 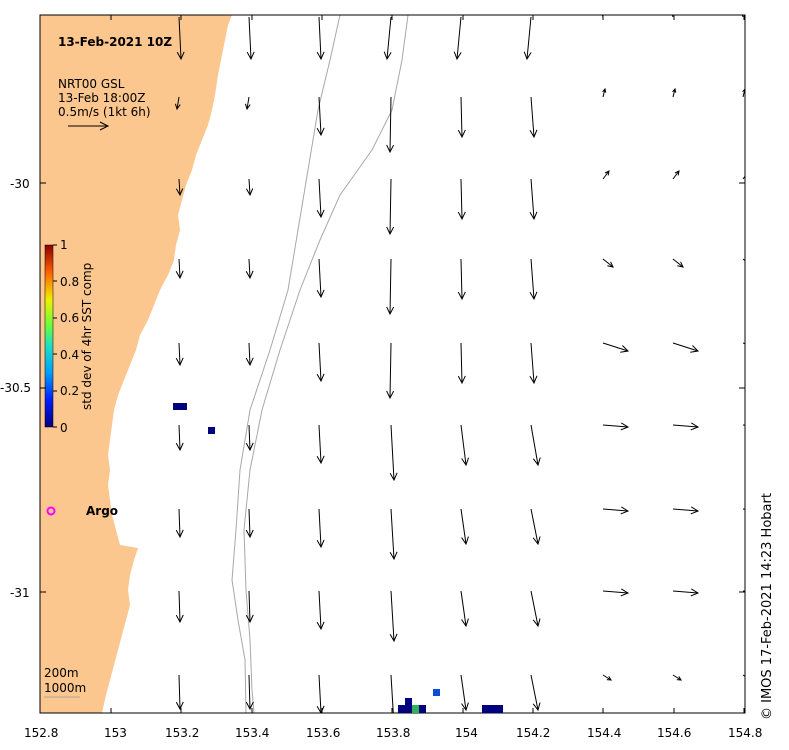 What do you see at coordinates (55, 336) in the screenshot?
I see `colorbar-ticks` at bounding box center [55, 336].